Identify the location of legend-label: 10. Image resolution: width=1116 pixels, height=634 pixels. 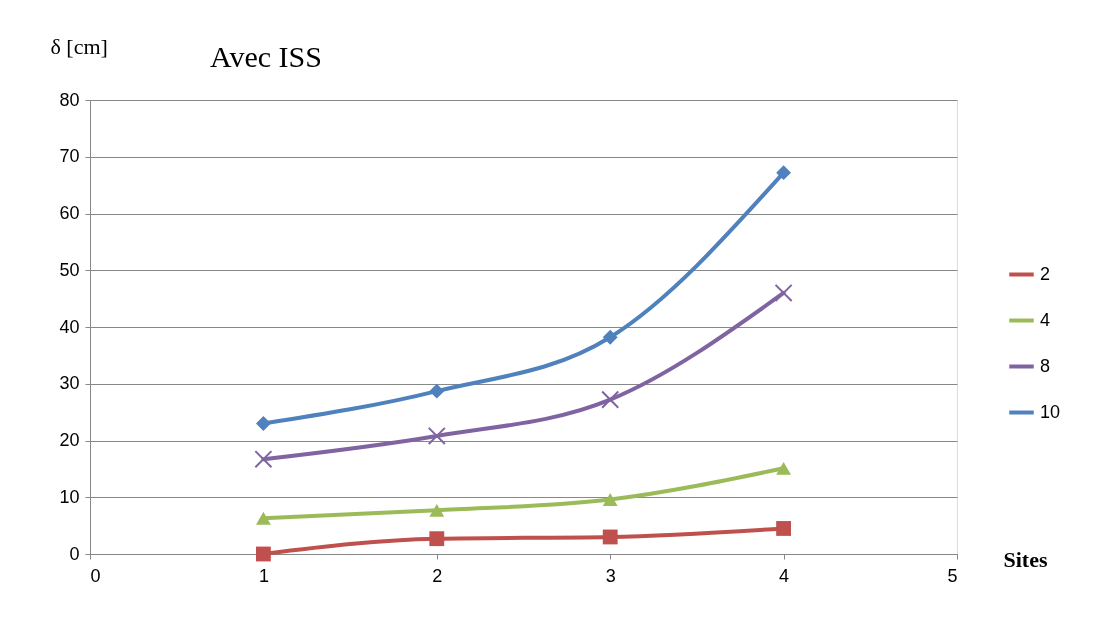
(1050, 411).